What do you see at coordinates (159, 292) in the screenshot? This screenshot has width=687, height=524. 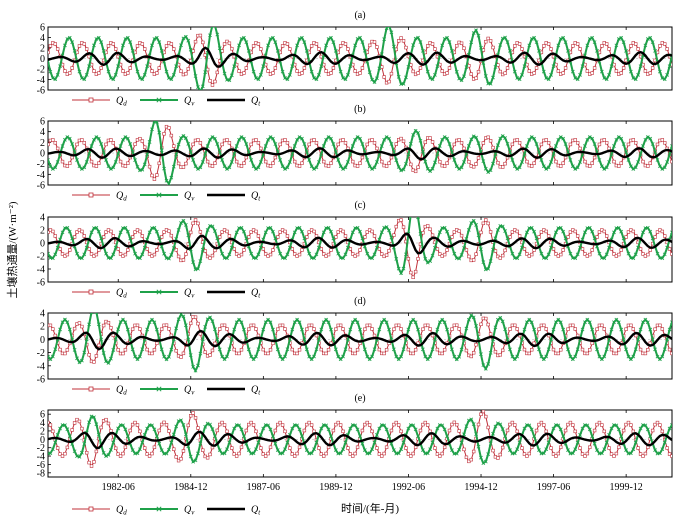 I see `legend-marker` at bounding box center [159, 292].